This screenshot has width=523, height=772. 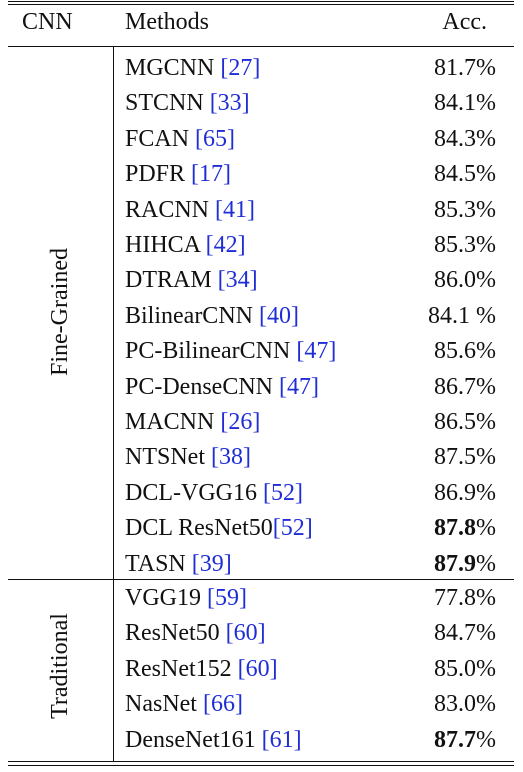 I want to click on bottom-rule, so click(x=261, y=761).